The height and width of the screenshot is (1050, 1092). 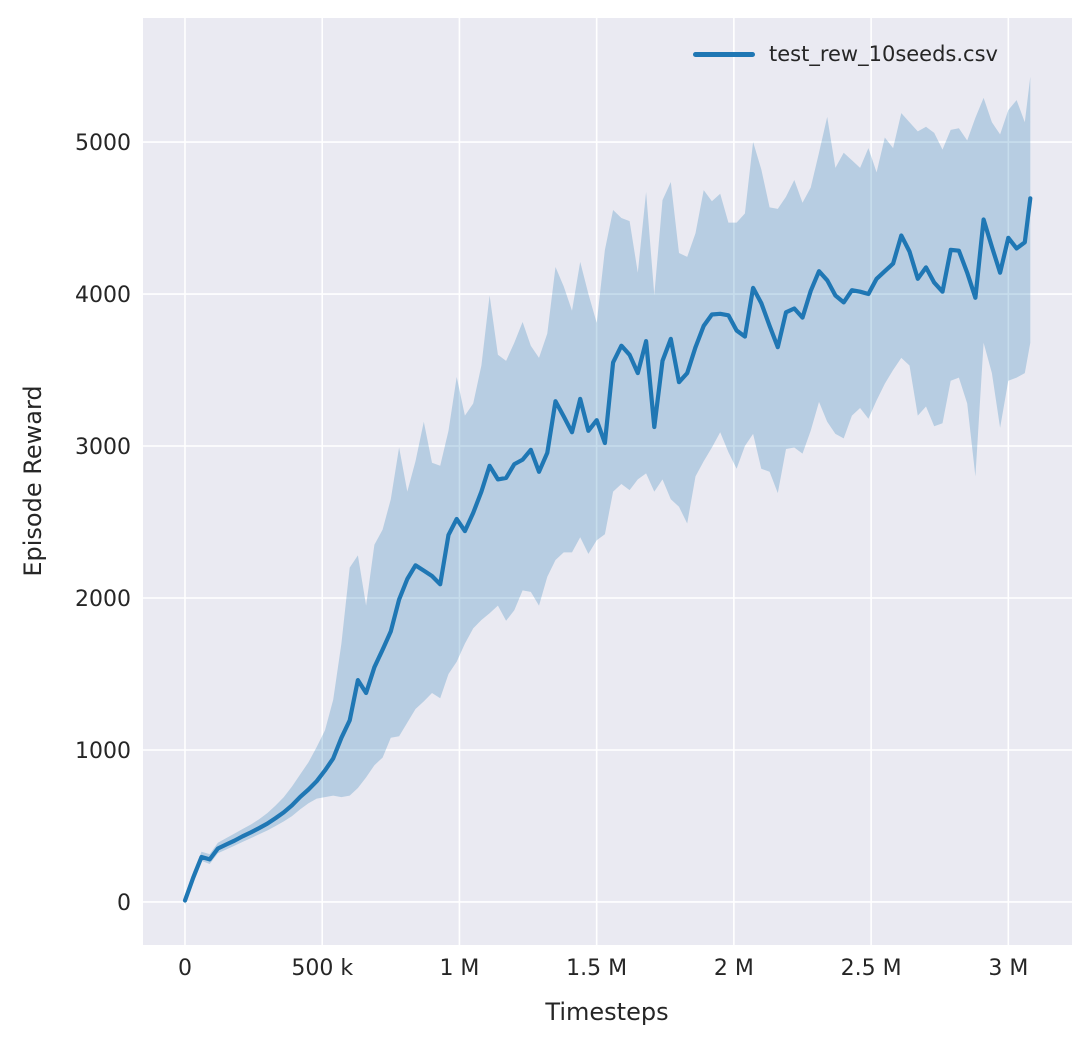 I want to click on x-tick-label: 2.5 M, so click(x=871, y=968).